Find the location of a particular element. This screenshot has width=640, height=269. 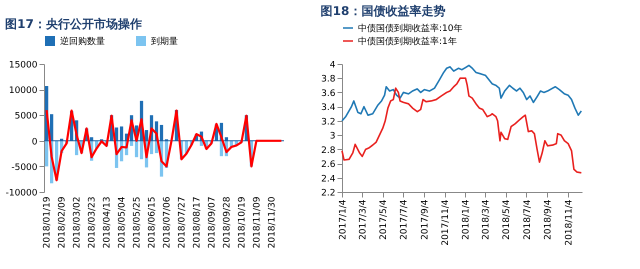

x-tick-label: 2018/04/13 is located at coordinates (107, 222).